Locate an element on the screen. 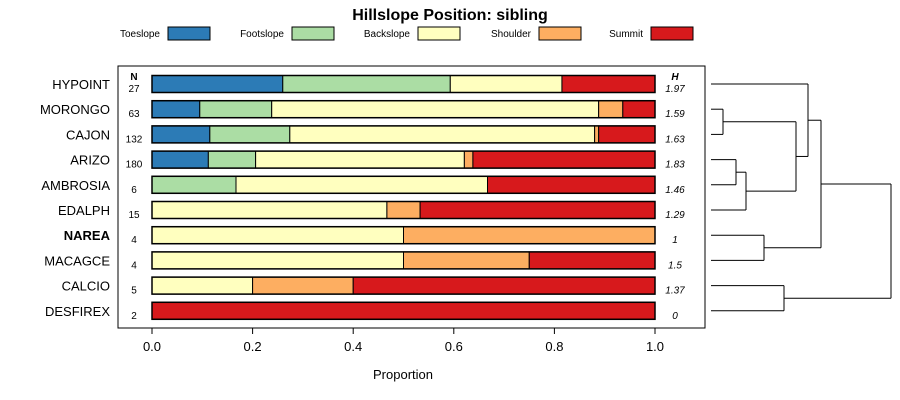  h-value: 1.29 is located at coordinates (675, 215).